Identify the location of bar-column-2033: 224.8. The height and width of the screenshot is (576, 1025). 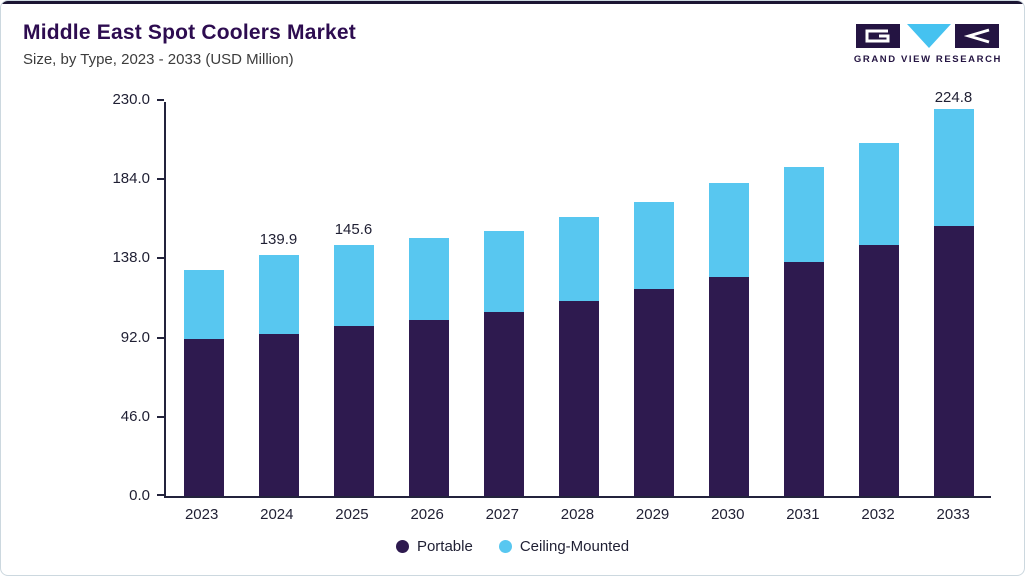
(953, 292).